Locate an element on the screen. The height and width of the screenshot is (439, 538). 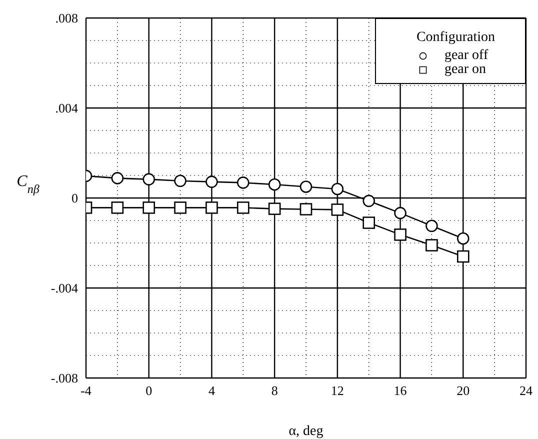
x-axis-title: α, deg is located at coordinates (306, 431).